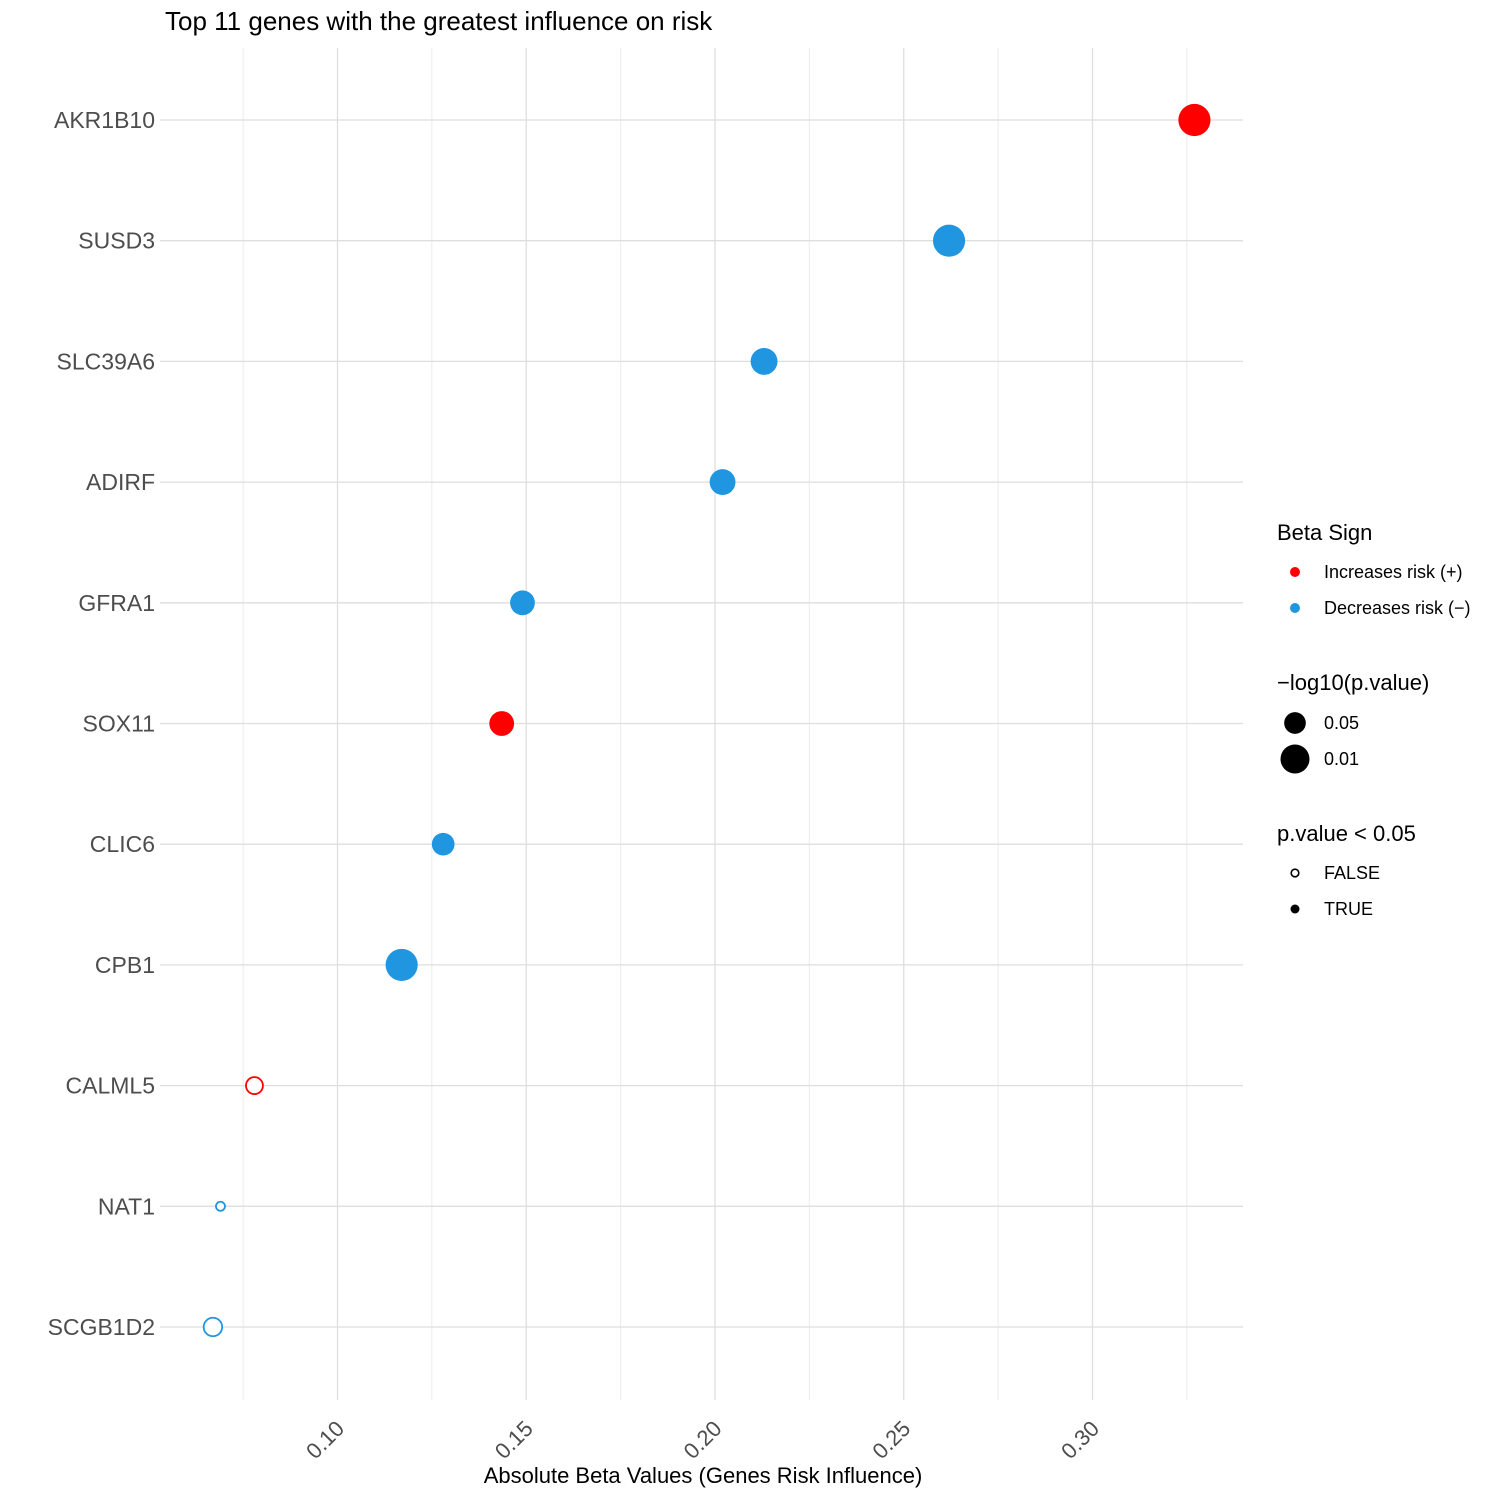 Image resolution: width=1500 pixels, height=1500 pixels. Describe the element at coordinates (514, 1440) in the screenshot. I see `x-tick-label: 0.15` at that location.